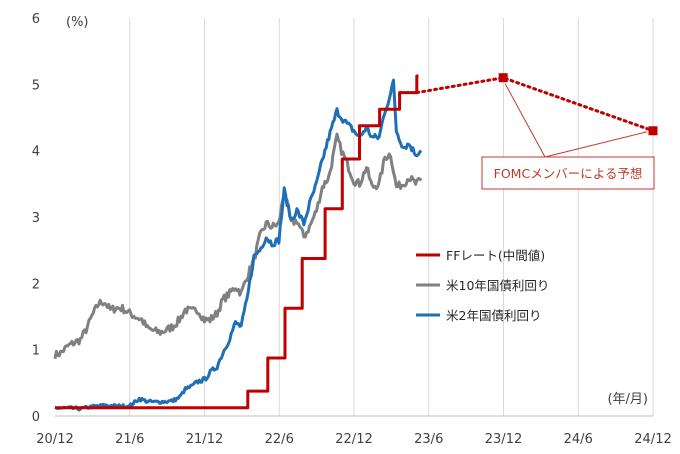 The width and height of the screenshot is (680, 454). Describe the element at coordinates (652, 439) in the screenshot. I see `x-tick-label: 24/12` at that location.